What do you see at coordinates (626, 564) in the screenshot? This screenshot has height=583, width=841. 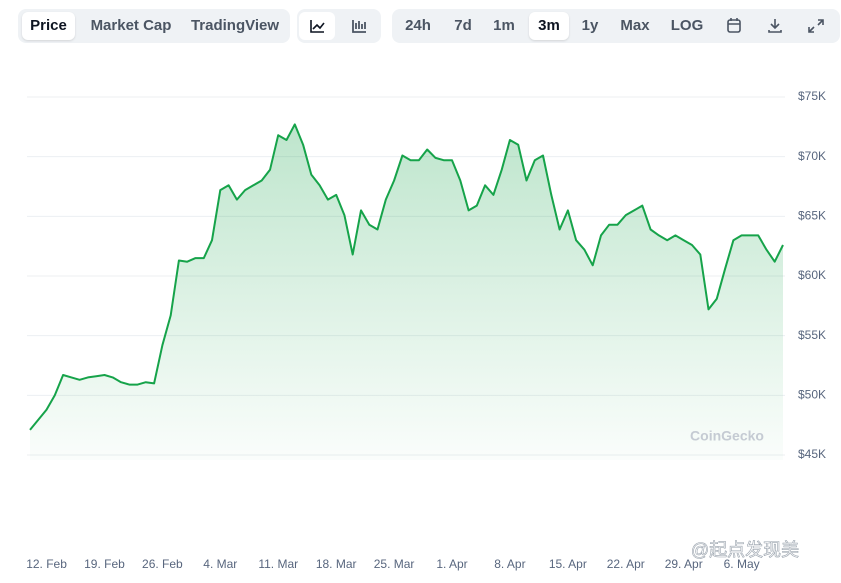 I see `x-tick-label: 22. Apr` at bounding box center [626, 564].